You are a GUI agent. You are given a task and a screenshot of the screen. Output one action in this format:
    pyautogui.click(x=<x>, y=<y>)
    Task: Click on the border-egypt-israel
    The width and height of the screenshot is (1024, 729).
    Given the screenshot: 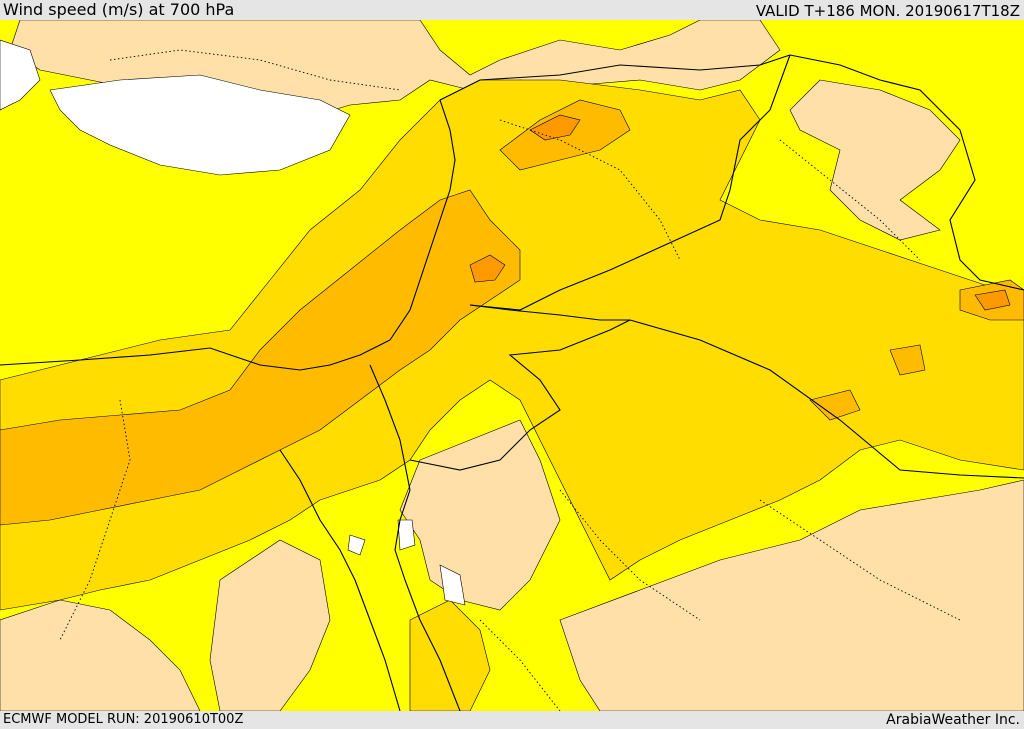 What is the action you would take?
    pyautogui.click(x=390, y=427)
    